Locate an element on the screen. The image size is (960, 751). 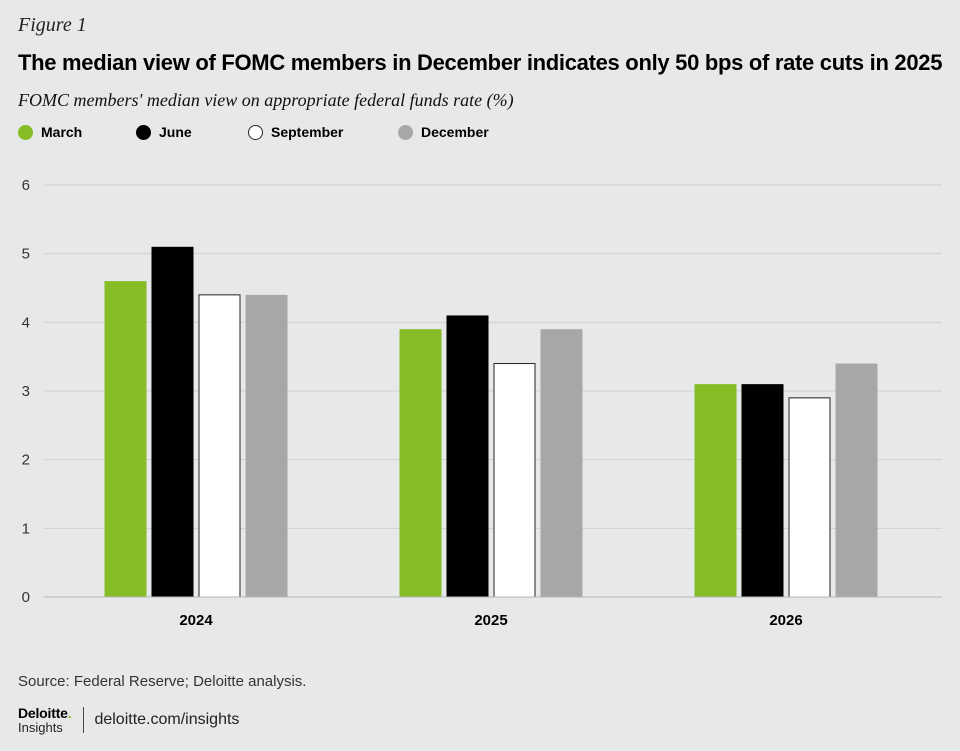
bar-march-2025 is located at coordinates (420, 463).